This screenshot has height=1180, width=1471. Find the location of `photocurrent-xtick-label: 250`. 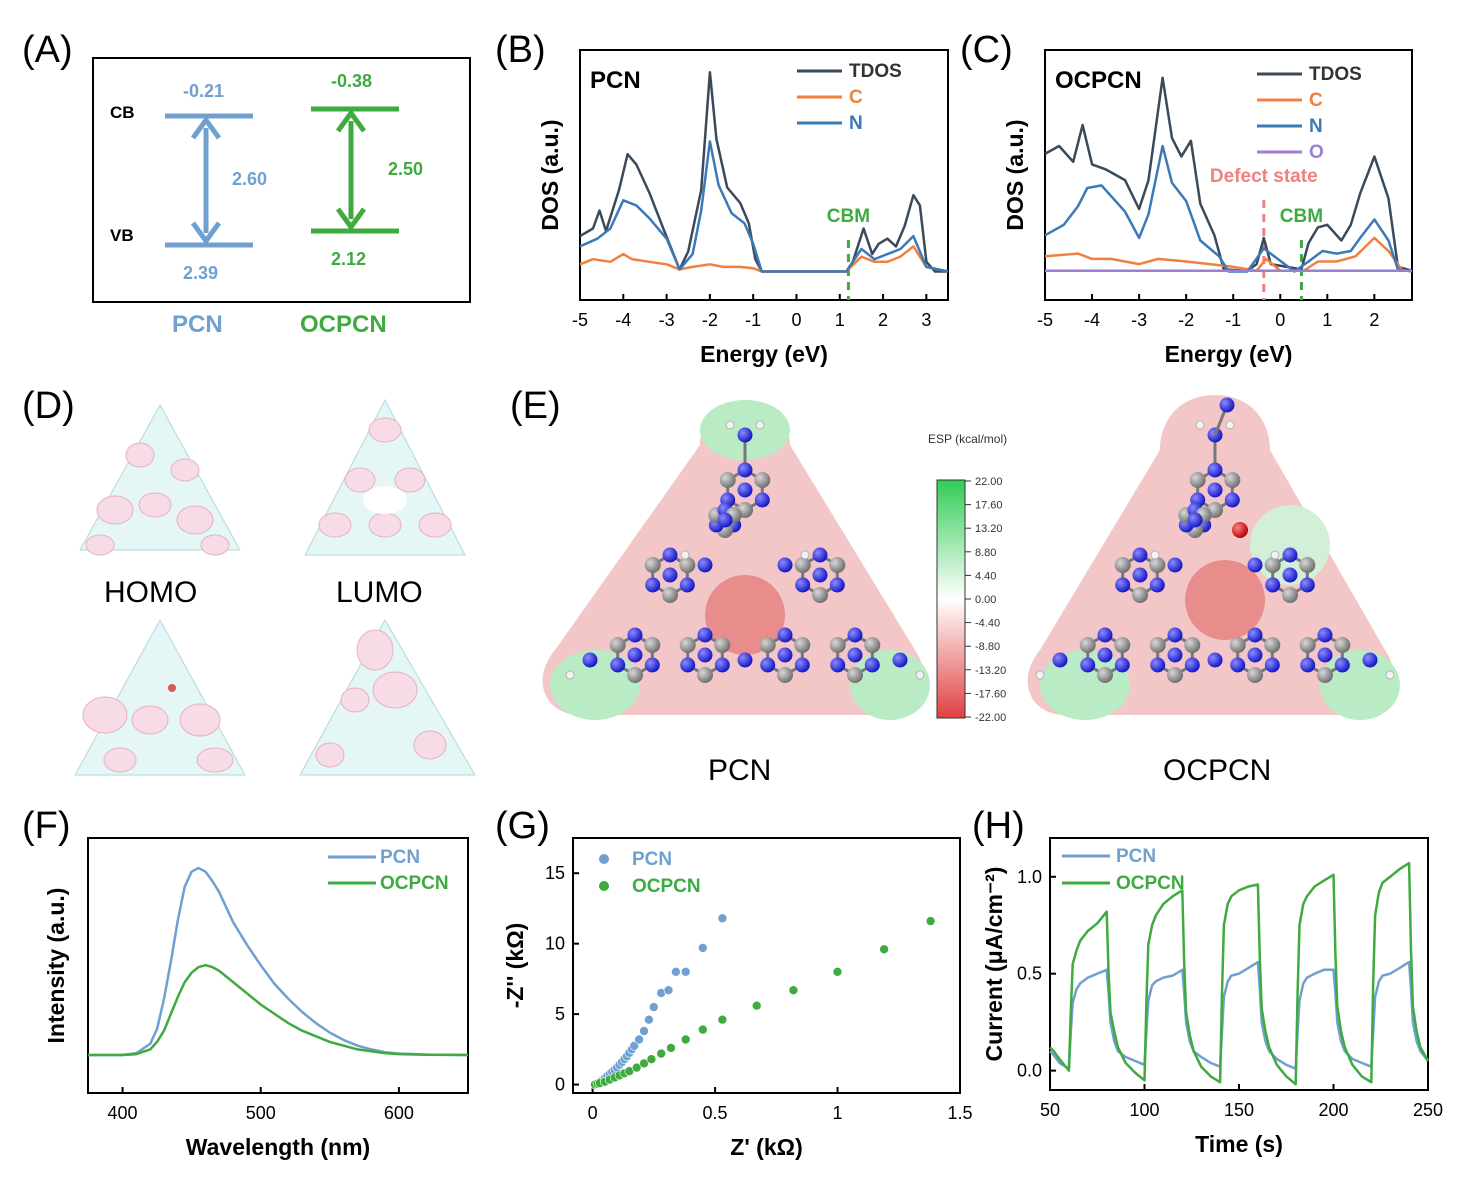

photocurrent-xtick-label: 250 is located at coordinates (1428, 1110).